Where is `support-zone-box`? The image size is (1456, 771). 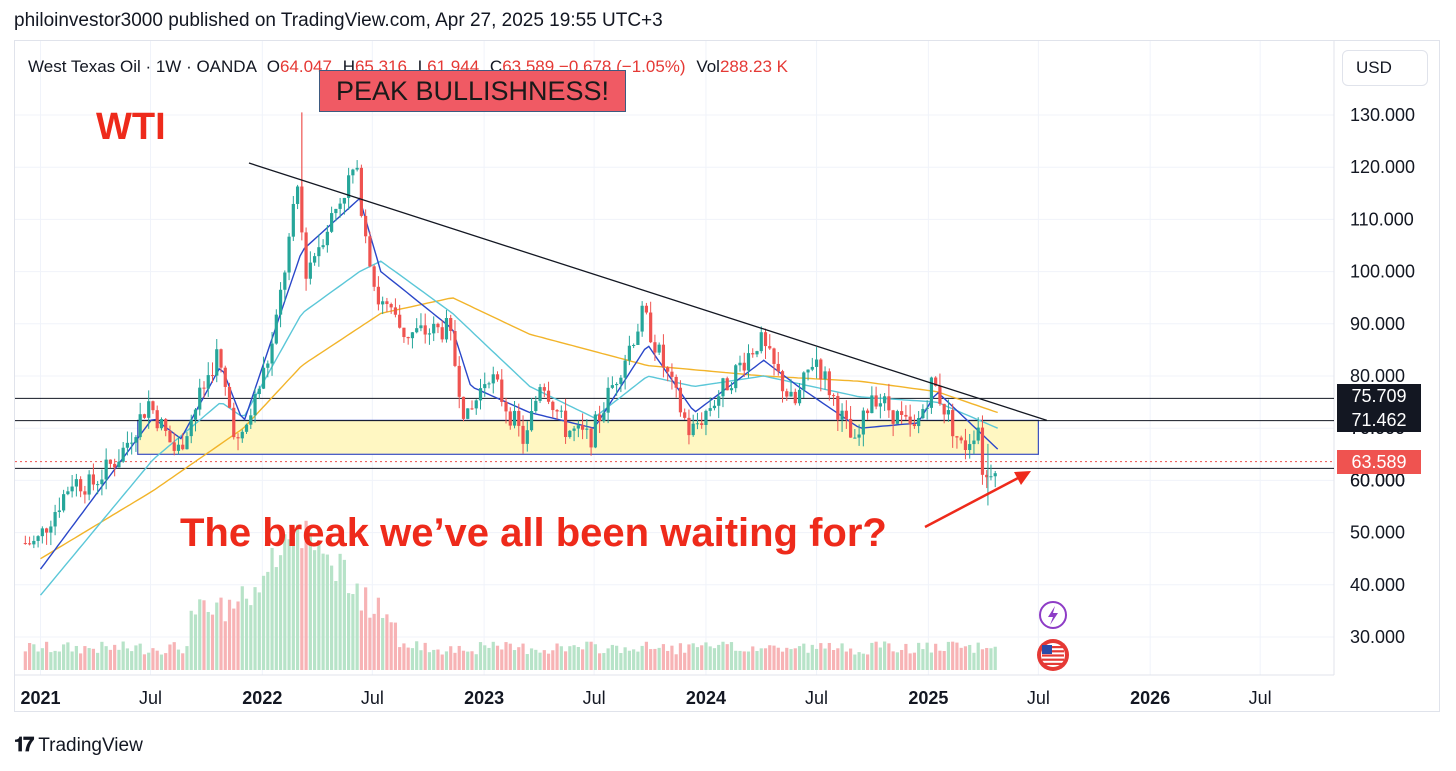 support-zone-box is located at coordinates (588, 437).